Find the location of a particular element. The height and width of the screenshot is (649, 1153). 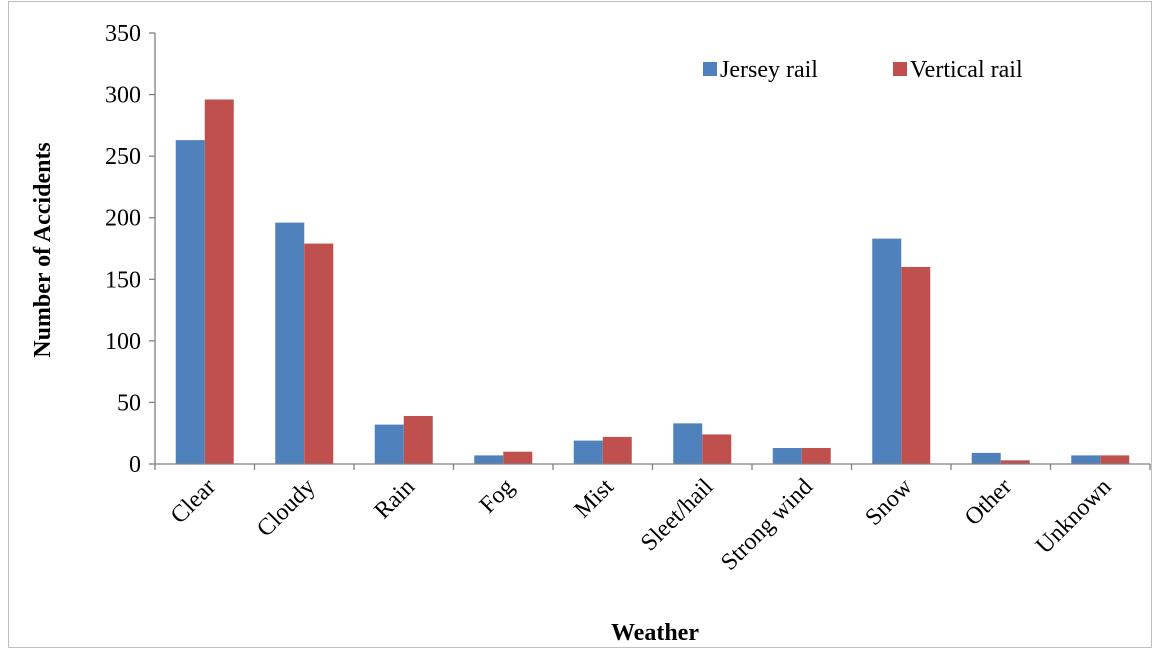

x-tick-label: Sleet/hail is located at coordinates (677, 515).